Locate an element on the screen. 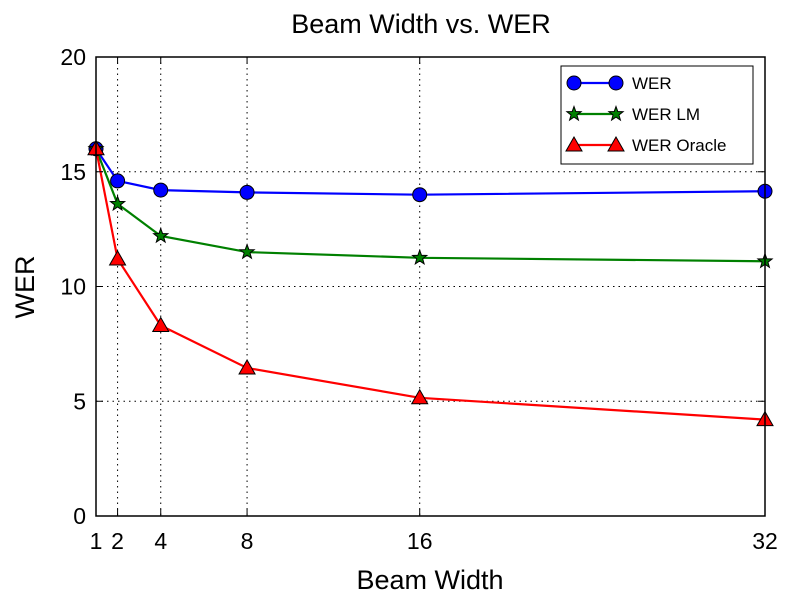  y-tick-label: 0 is located at coordinates (79, 516).